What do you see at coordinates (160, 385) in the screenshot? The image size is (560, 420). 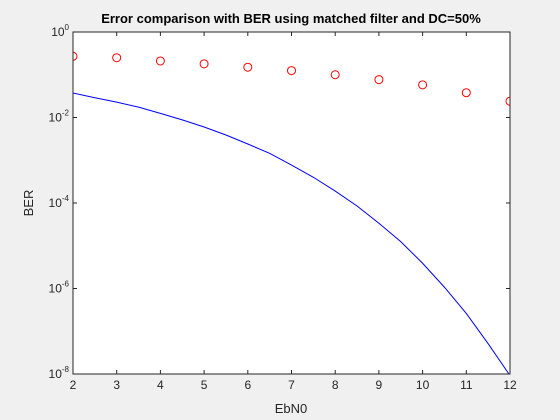 I see `x-tick-label: 4` at bounding box center [160, 385].